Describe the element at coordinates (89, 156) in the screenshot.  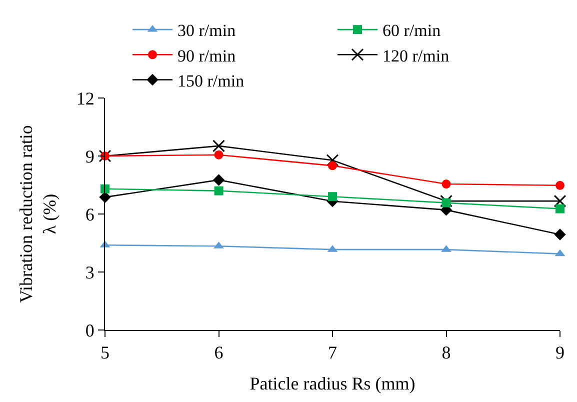
I see `y-tick-label: 9` at that location.